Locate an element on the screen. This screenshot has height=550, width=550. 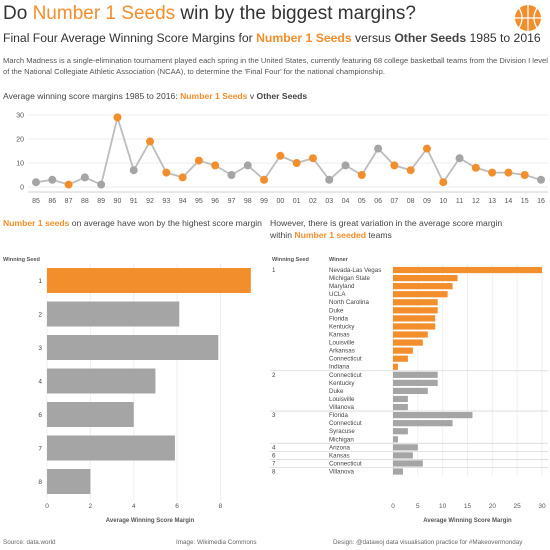
x-tick-label: 85 is located at coordinates (36, 201).